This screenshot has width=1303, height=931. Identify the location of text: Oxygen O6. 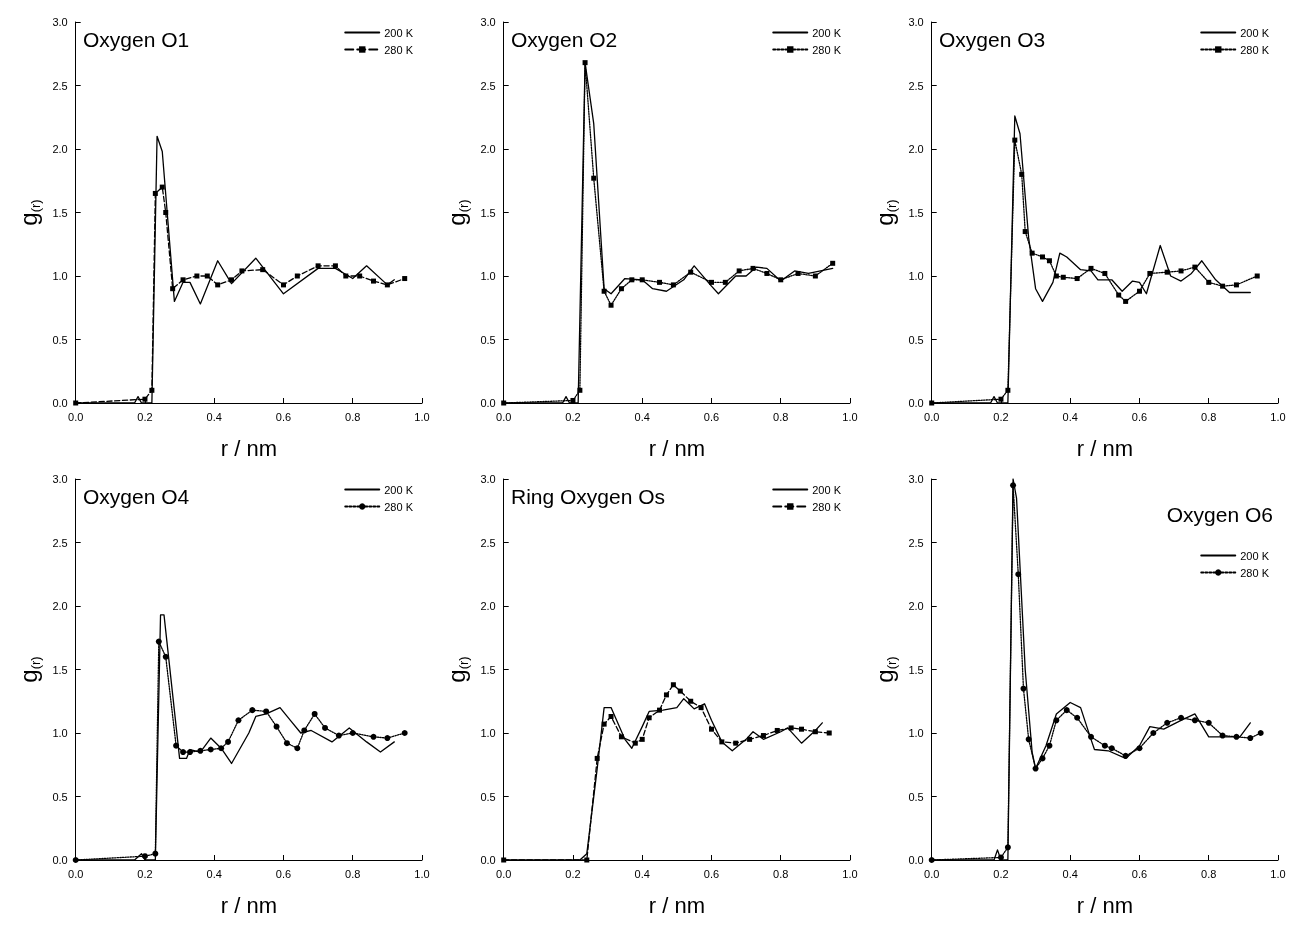
(1220, 514).